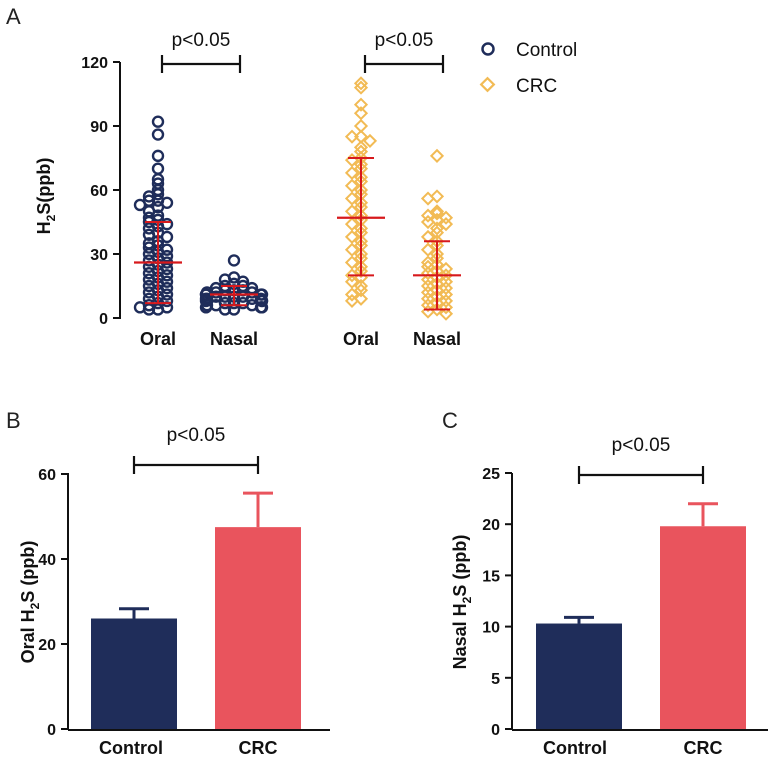 The width and height of the screenshot is (774, 760). Describe the element at coordinates (528, 68) in the screenshot. I see `panel-a-legend: Control CRC` at that location.